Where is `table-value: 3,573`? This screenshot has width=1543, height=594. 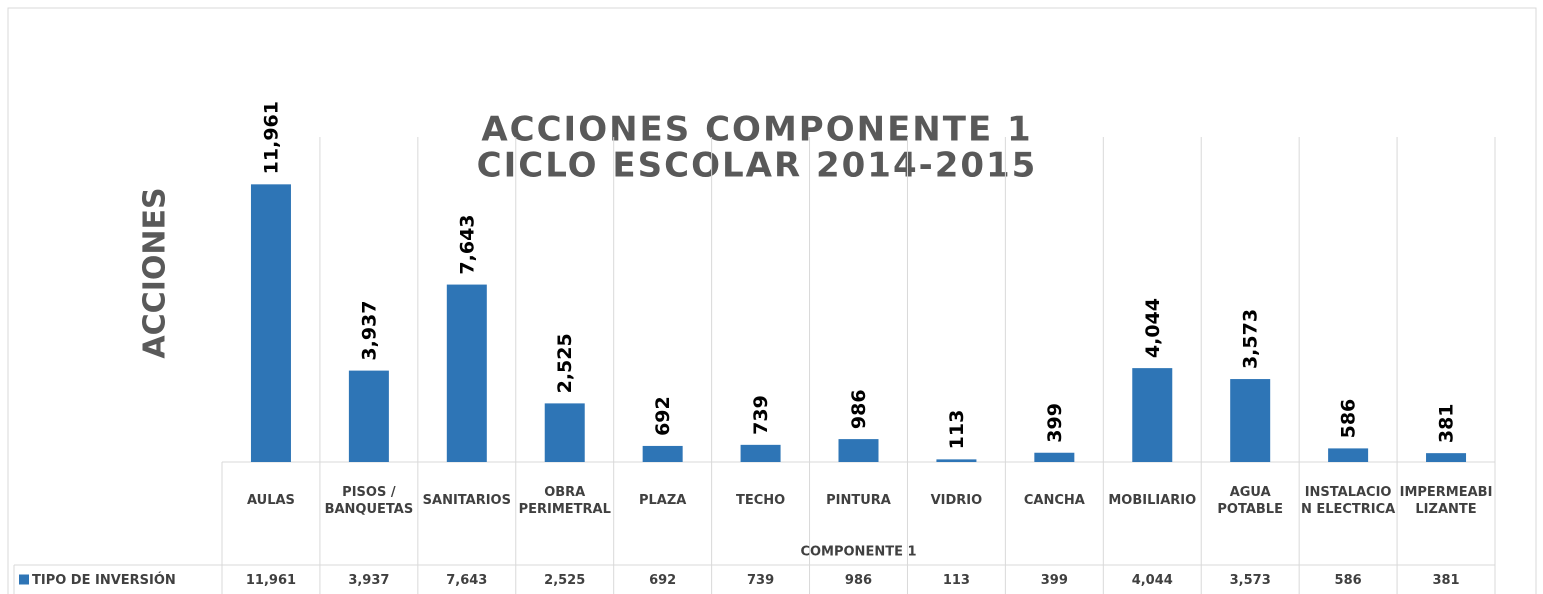 table-value: 3,573 is located at coordinates (1250, 580).